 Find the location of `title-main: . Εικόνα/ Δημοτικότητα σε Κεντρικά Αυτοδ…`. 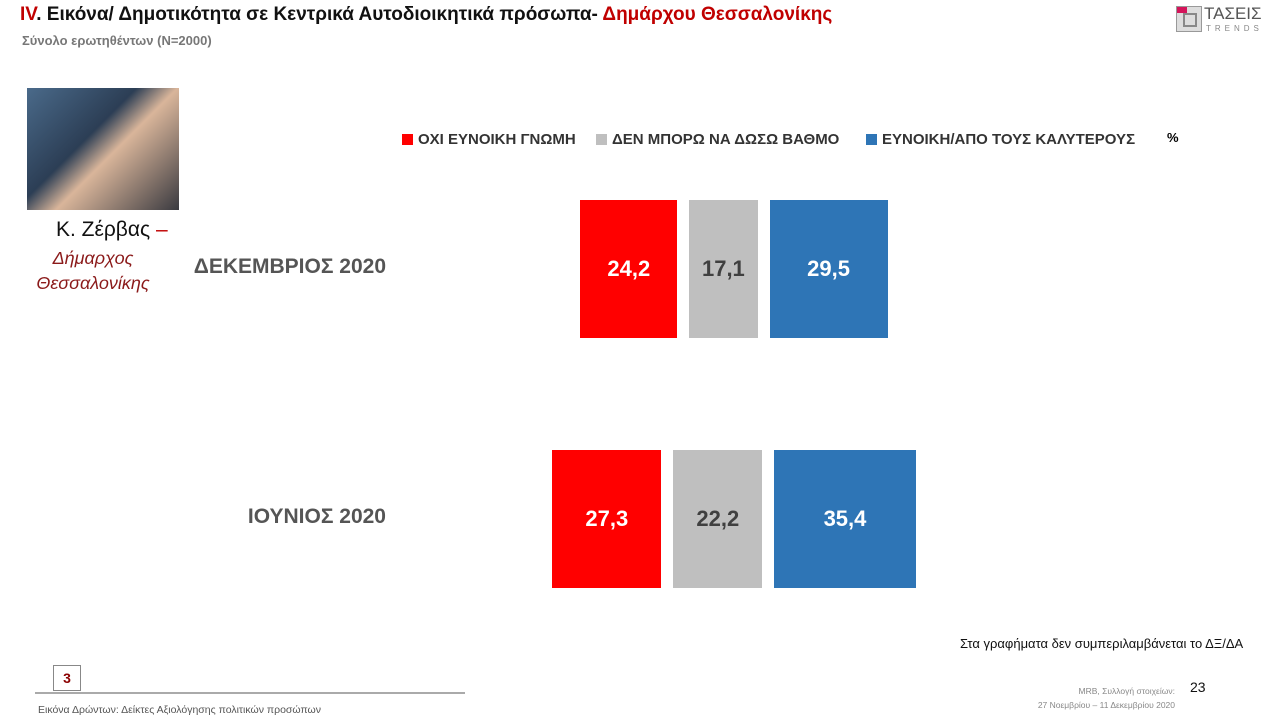

title-main: . Εικόνα/ Δημοτικότητα σε Κεντρικά Αυτοδ… is located at coordinates (319, 14).